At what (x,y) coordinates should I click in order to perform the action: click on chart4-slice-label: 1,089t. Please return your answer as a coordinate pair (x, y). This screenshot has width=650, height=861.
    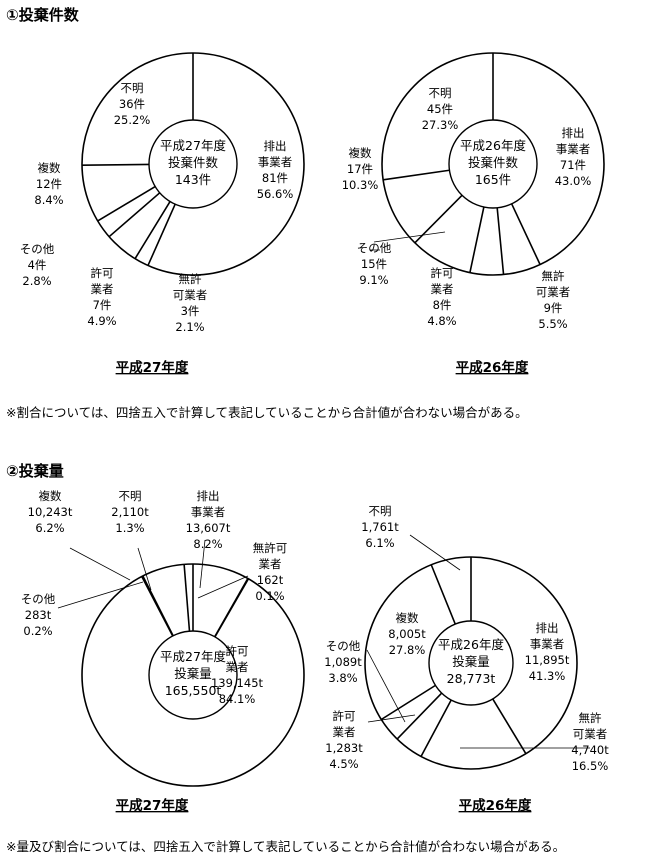
    Looking at the image, I should click on (343, 662).